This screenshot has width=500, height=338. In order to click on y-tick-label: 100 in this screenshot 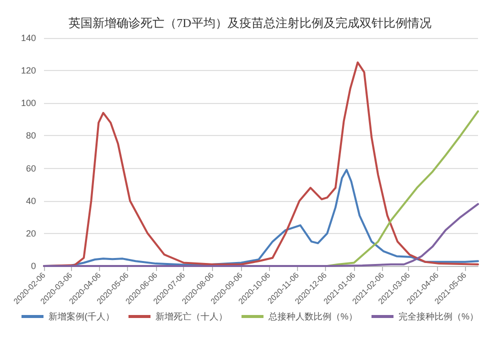, I will do `click(28, 103)`.